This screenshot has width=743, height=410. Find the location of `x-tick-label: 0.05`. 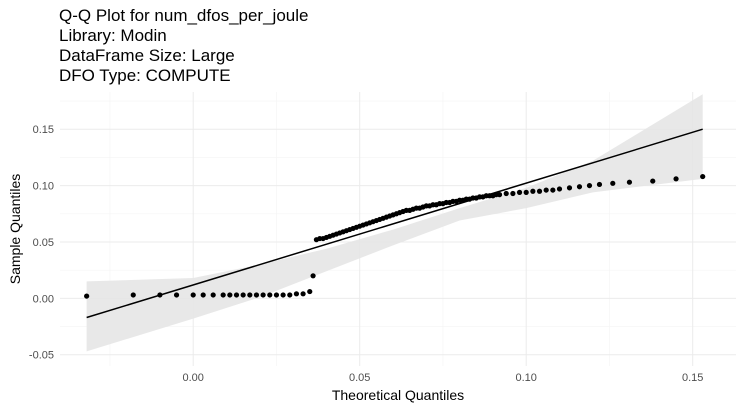

x-tick-label: 0.05 is located at coordinates (359, 378).